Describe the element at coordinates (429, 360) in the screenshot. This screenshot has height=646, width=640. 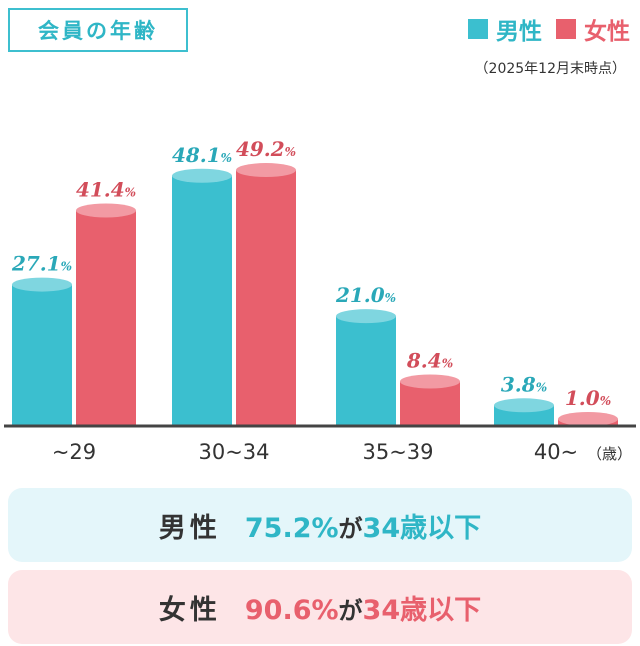
I see `data-label: 8.4%` at that location.